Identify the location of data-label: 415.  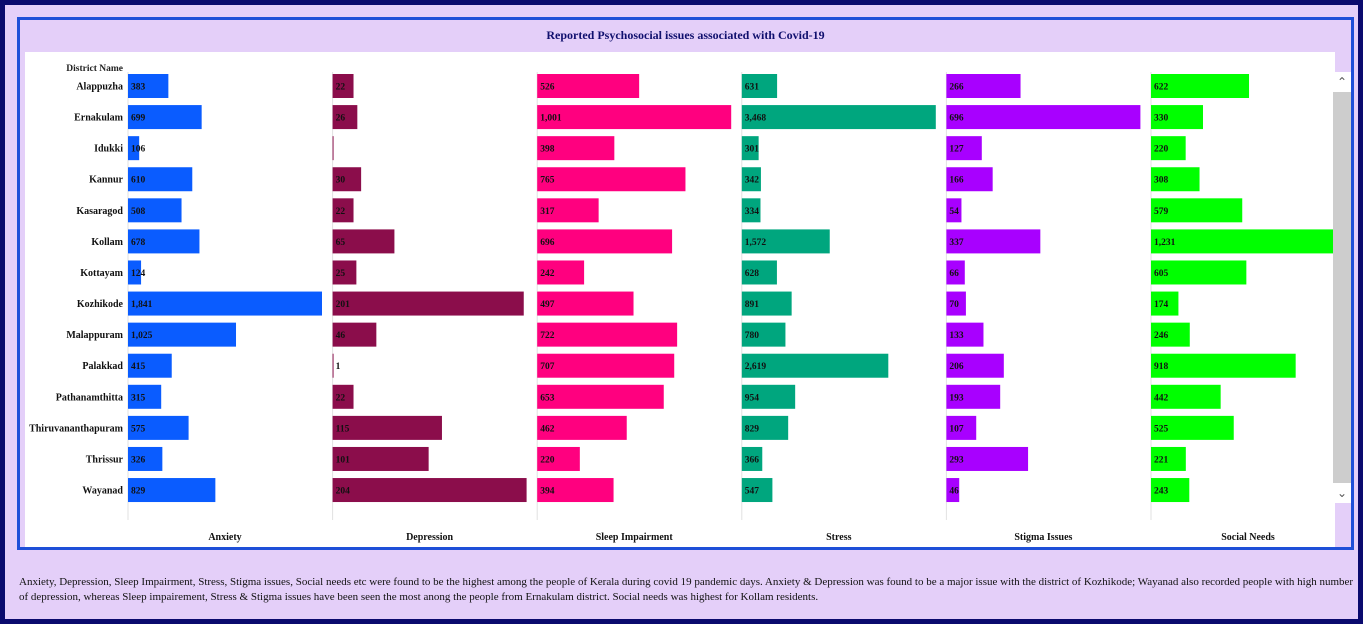
(138, 367).